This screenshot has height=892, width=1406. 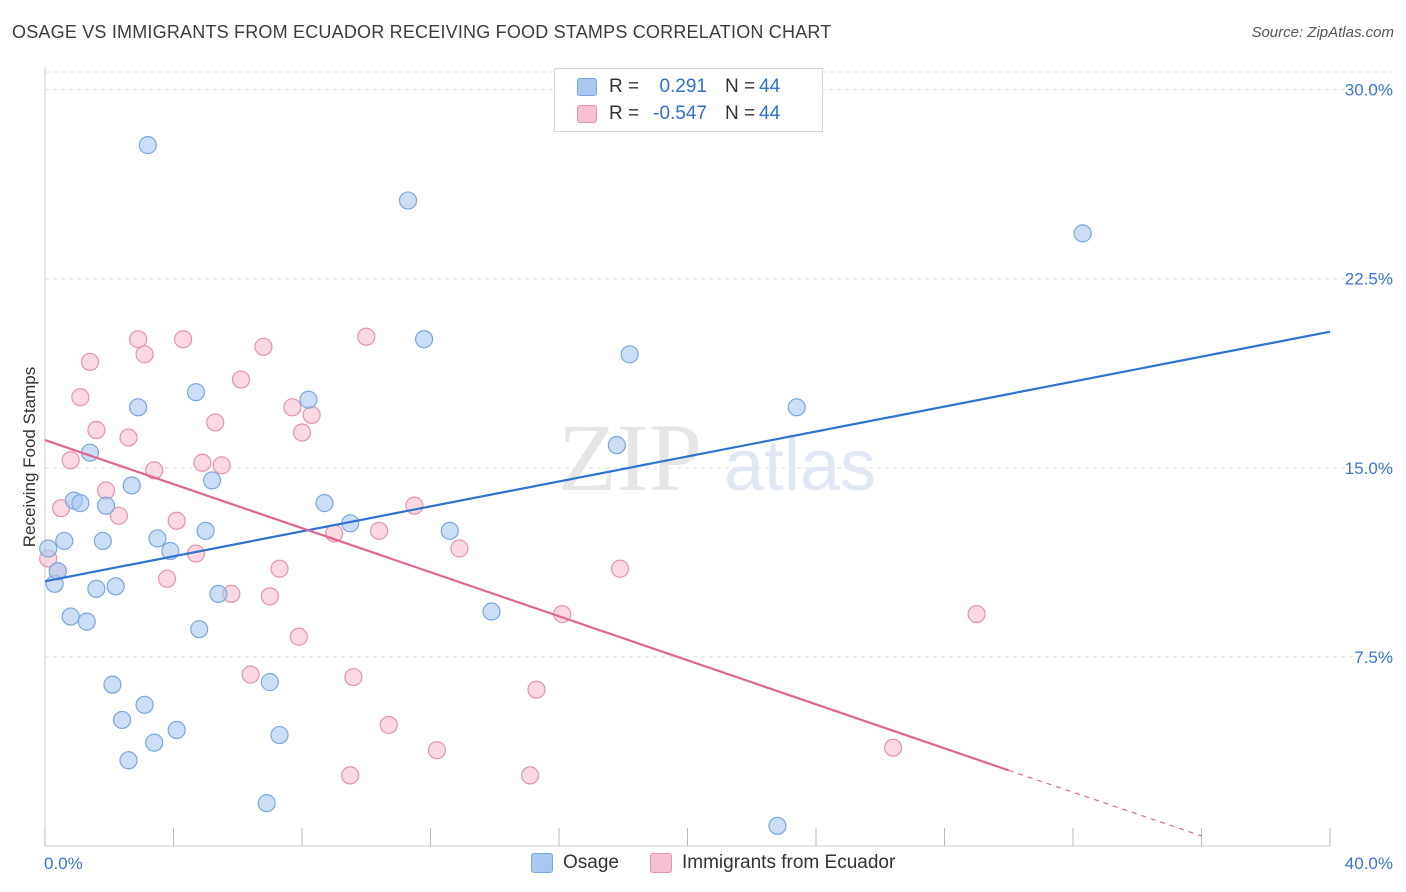 I want to click on x-tick-label: 40.0%, so click(x=1369, y=863).